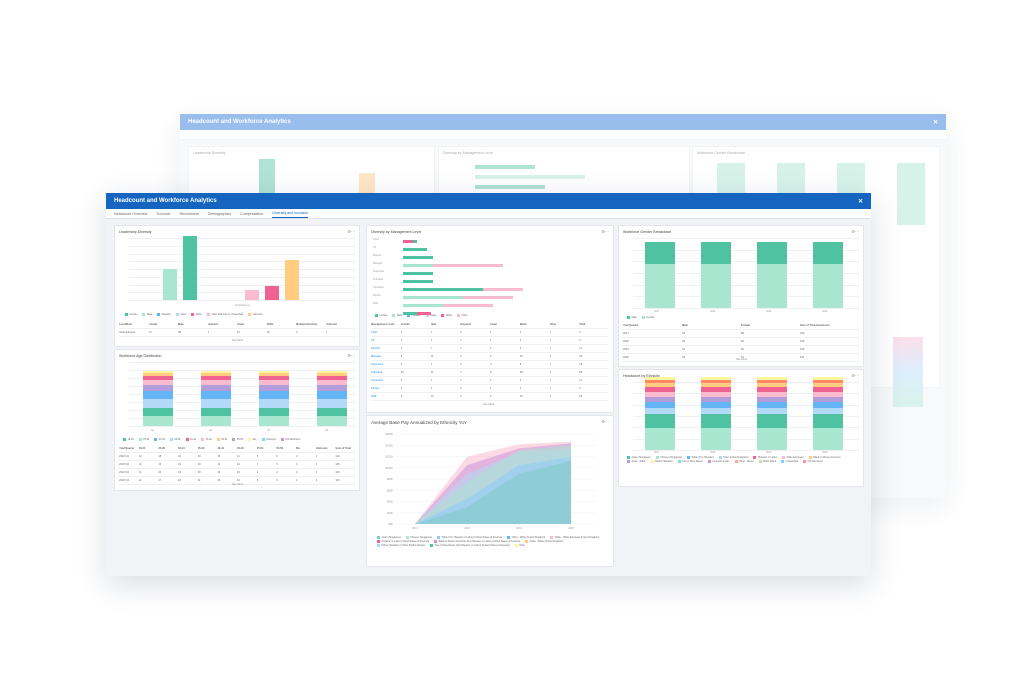 This screenshot has width=1024, height=696. Describe the element at coordinates (767, 461) in the screenshot. I see `legend-item: White Mixed` at that location.